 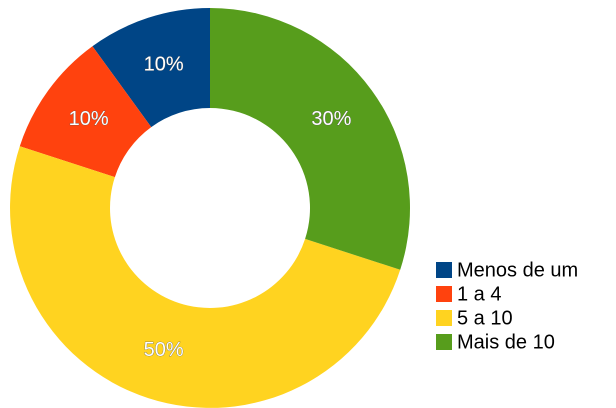 I want to click on value-label: 30%, so click(x=331, y=119).